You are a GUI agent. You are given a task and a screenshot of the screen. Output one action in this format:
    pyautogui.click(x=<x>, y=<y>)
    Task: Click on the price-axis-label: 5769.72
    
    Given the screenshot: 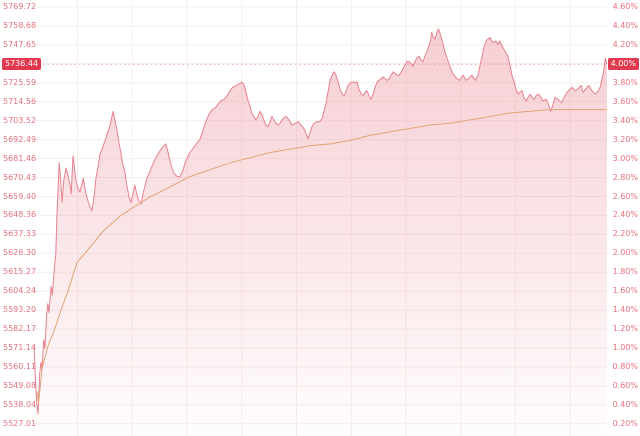 What is the action you would take?
    pyautogui.click(x=20, y=6)
    